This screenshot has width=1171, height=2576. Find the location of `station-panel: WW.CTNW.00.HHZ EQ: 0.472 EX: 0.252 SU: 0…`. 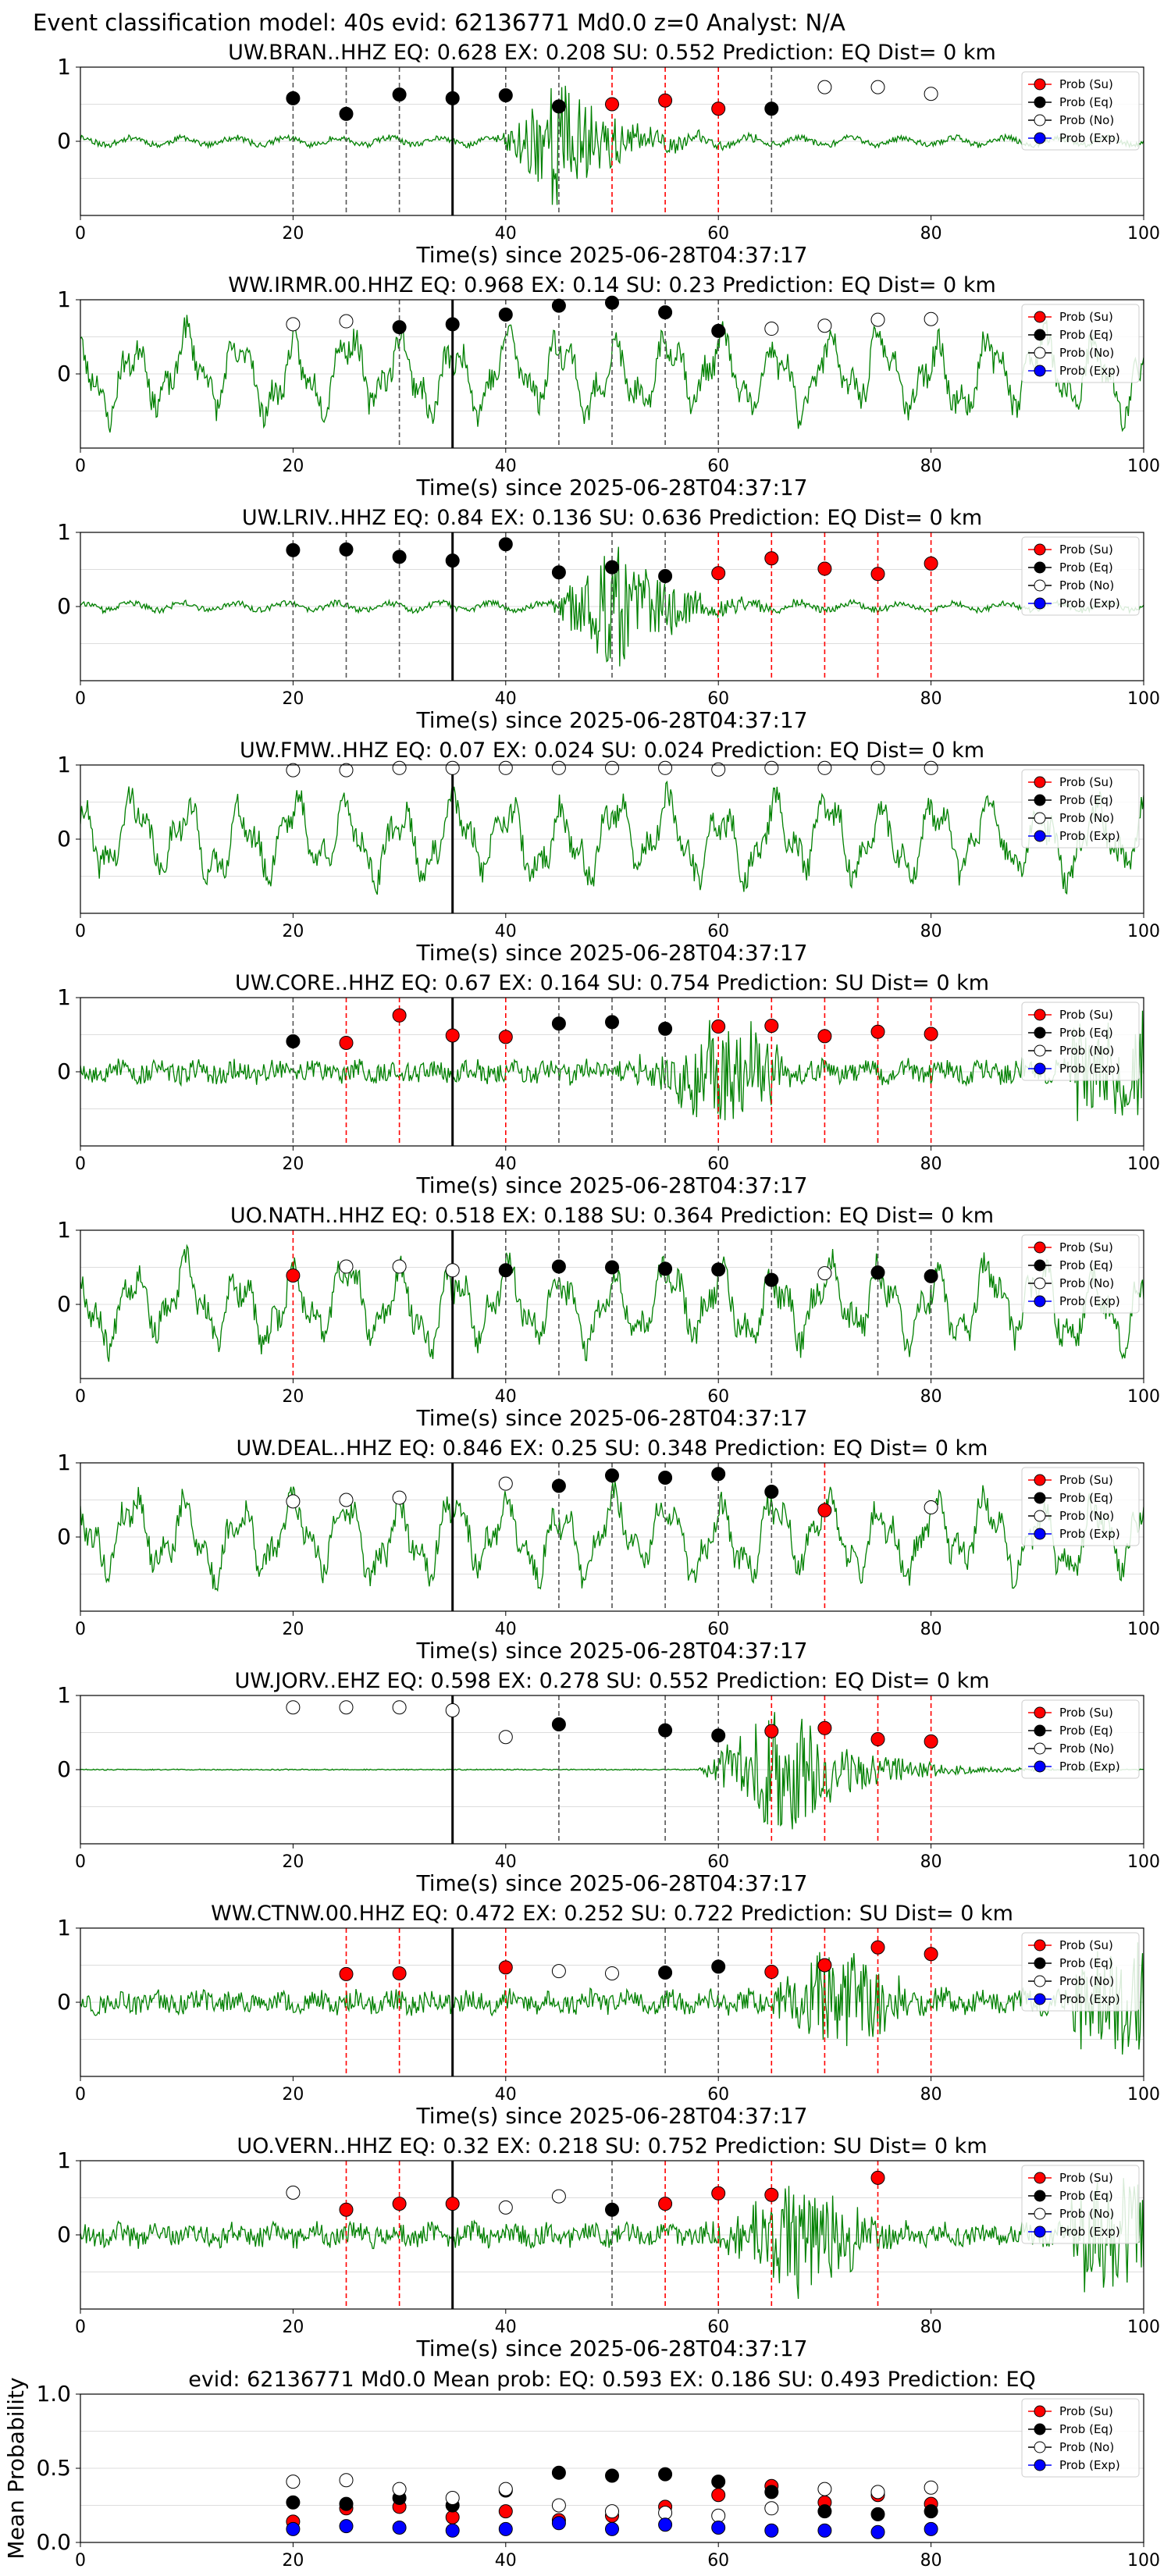

station-panel: WW.CTNW.00.HHZ EQ: 0.472 EX: 0.252 SU: 0… is located at coordinates (608, 2016).